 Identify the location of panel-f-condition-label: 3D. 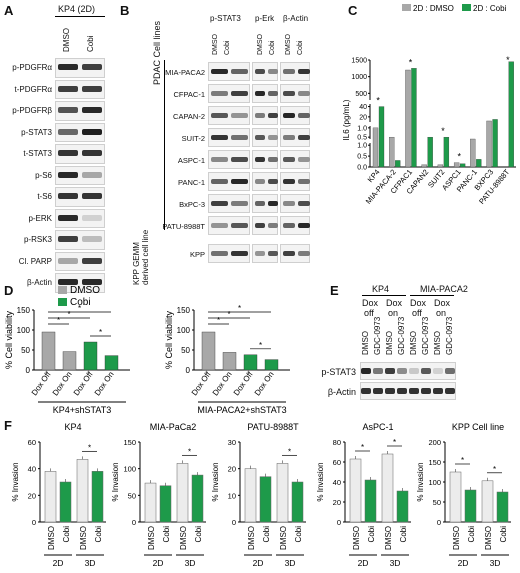
(290, 563).